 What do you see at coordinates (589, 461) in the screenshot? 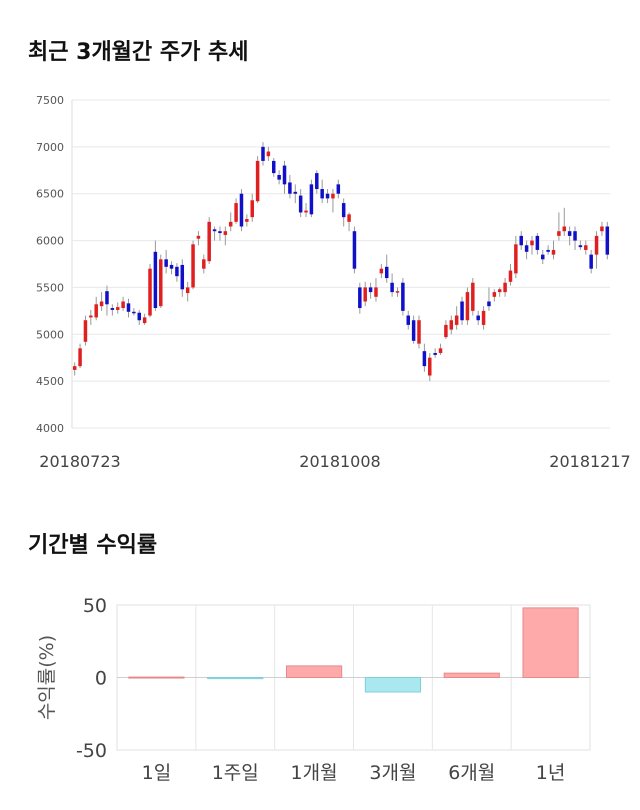
I see `x-tick-label: 20181217` at bounding box center [589, 461].